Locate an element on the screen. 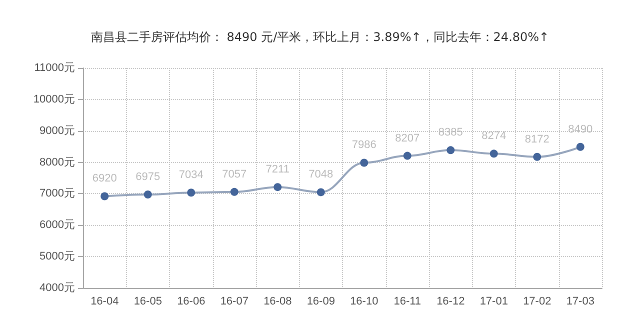  data-label: 7048 is located at coordinates (321, 174).